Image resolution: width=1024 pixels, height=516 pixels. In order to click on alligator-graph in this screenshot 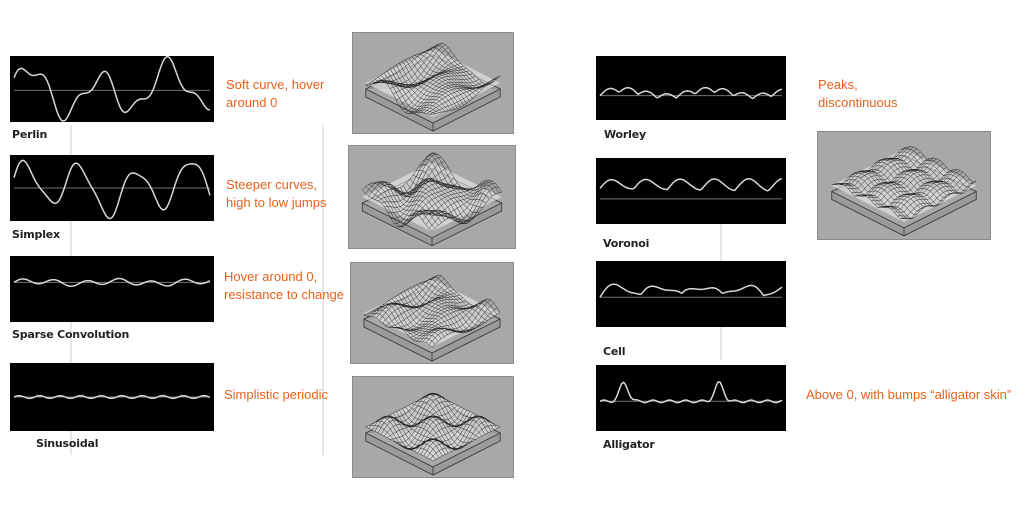, I will do `click(691, 398)`.